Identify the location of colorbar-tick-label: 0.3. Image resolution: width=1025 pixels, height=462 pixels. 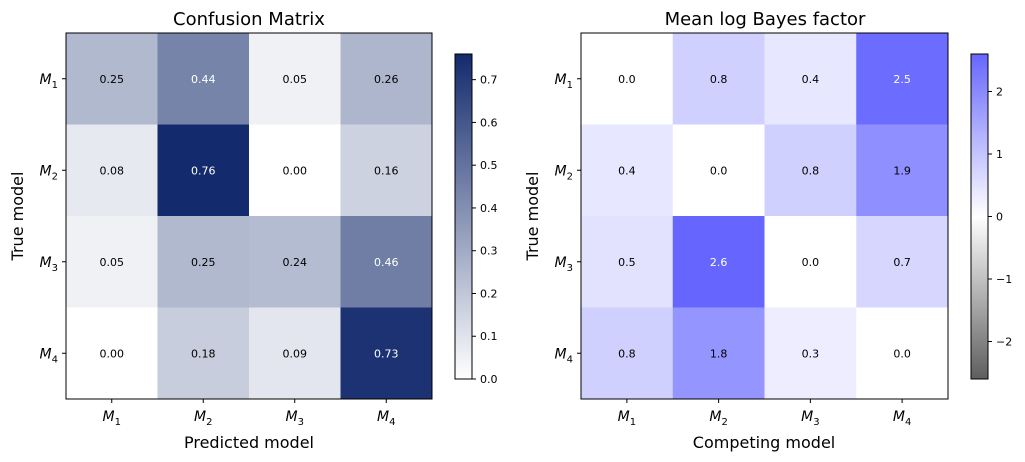
(489, 251).